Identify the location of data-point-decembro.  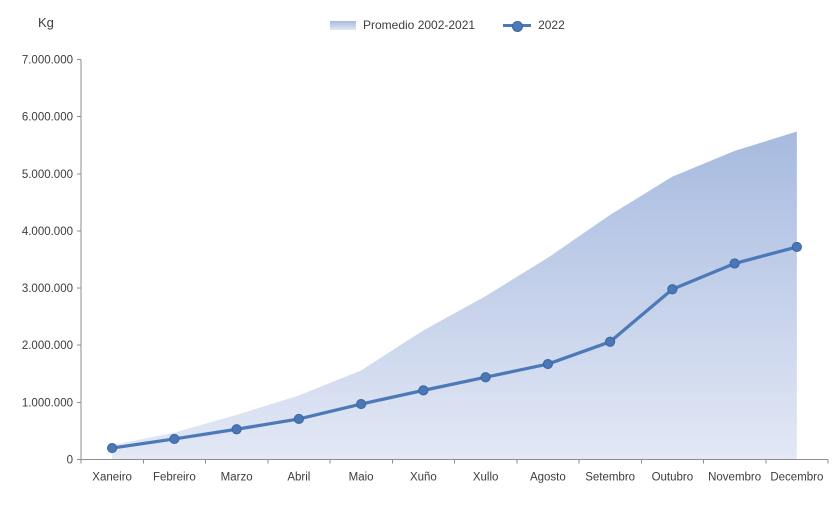
(796, 247).